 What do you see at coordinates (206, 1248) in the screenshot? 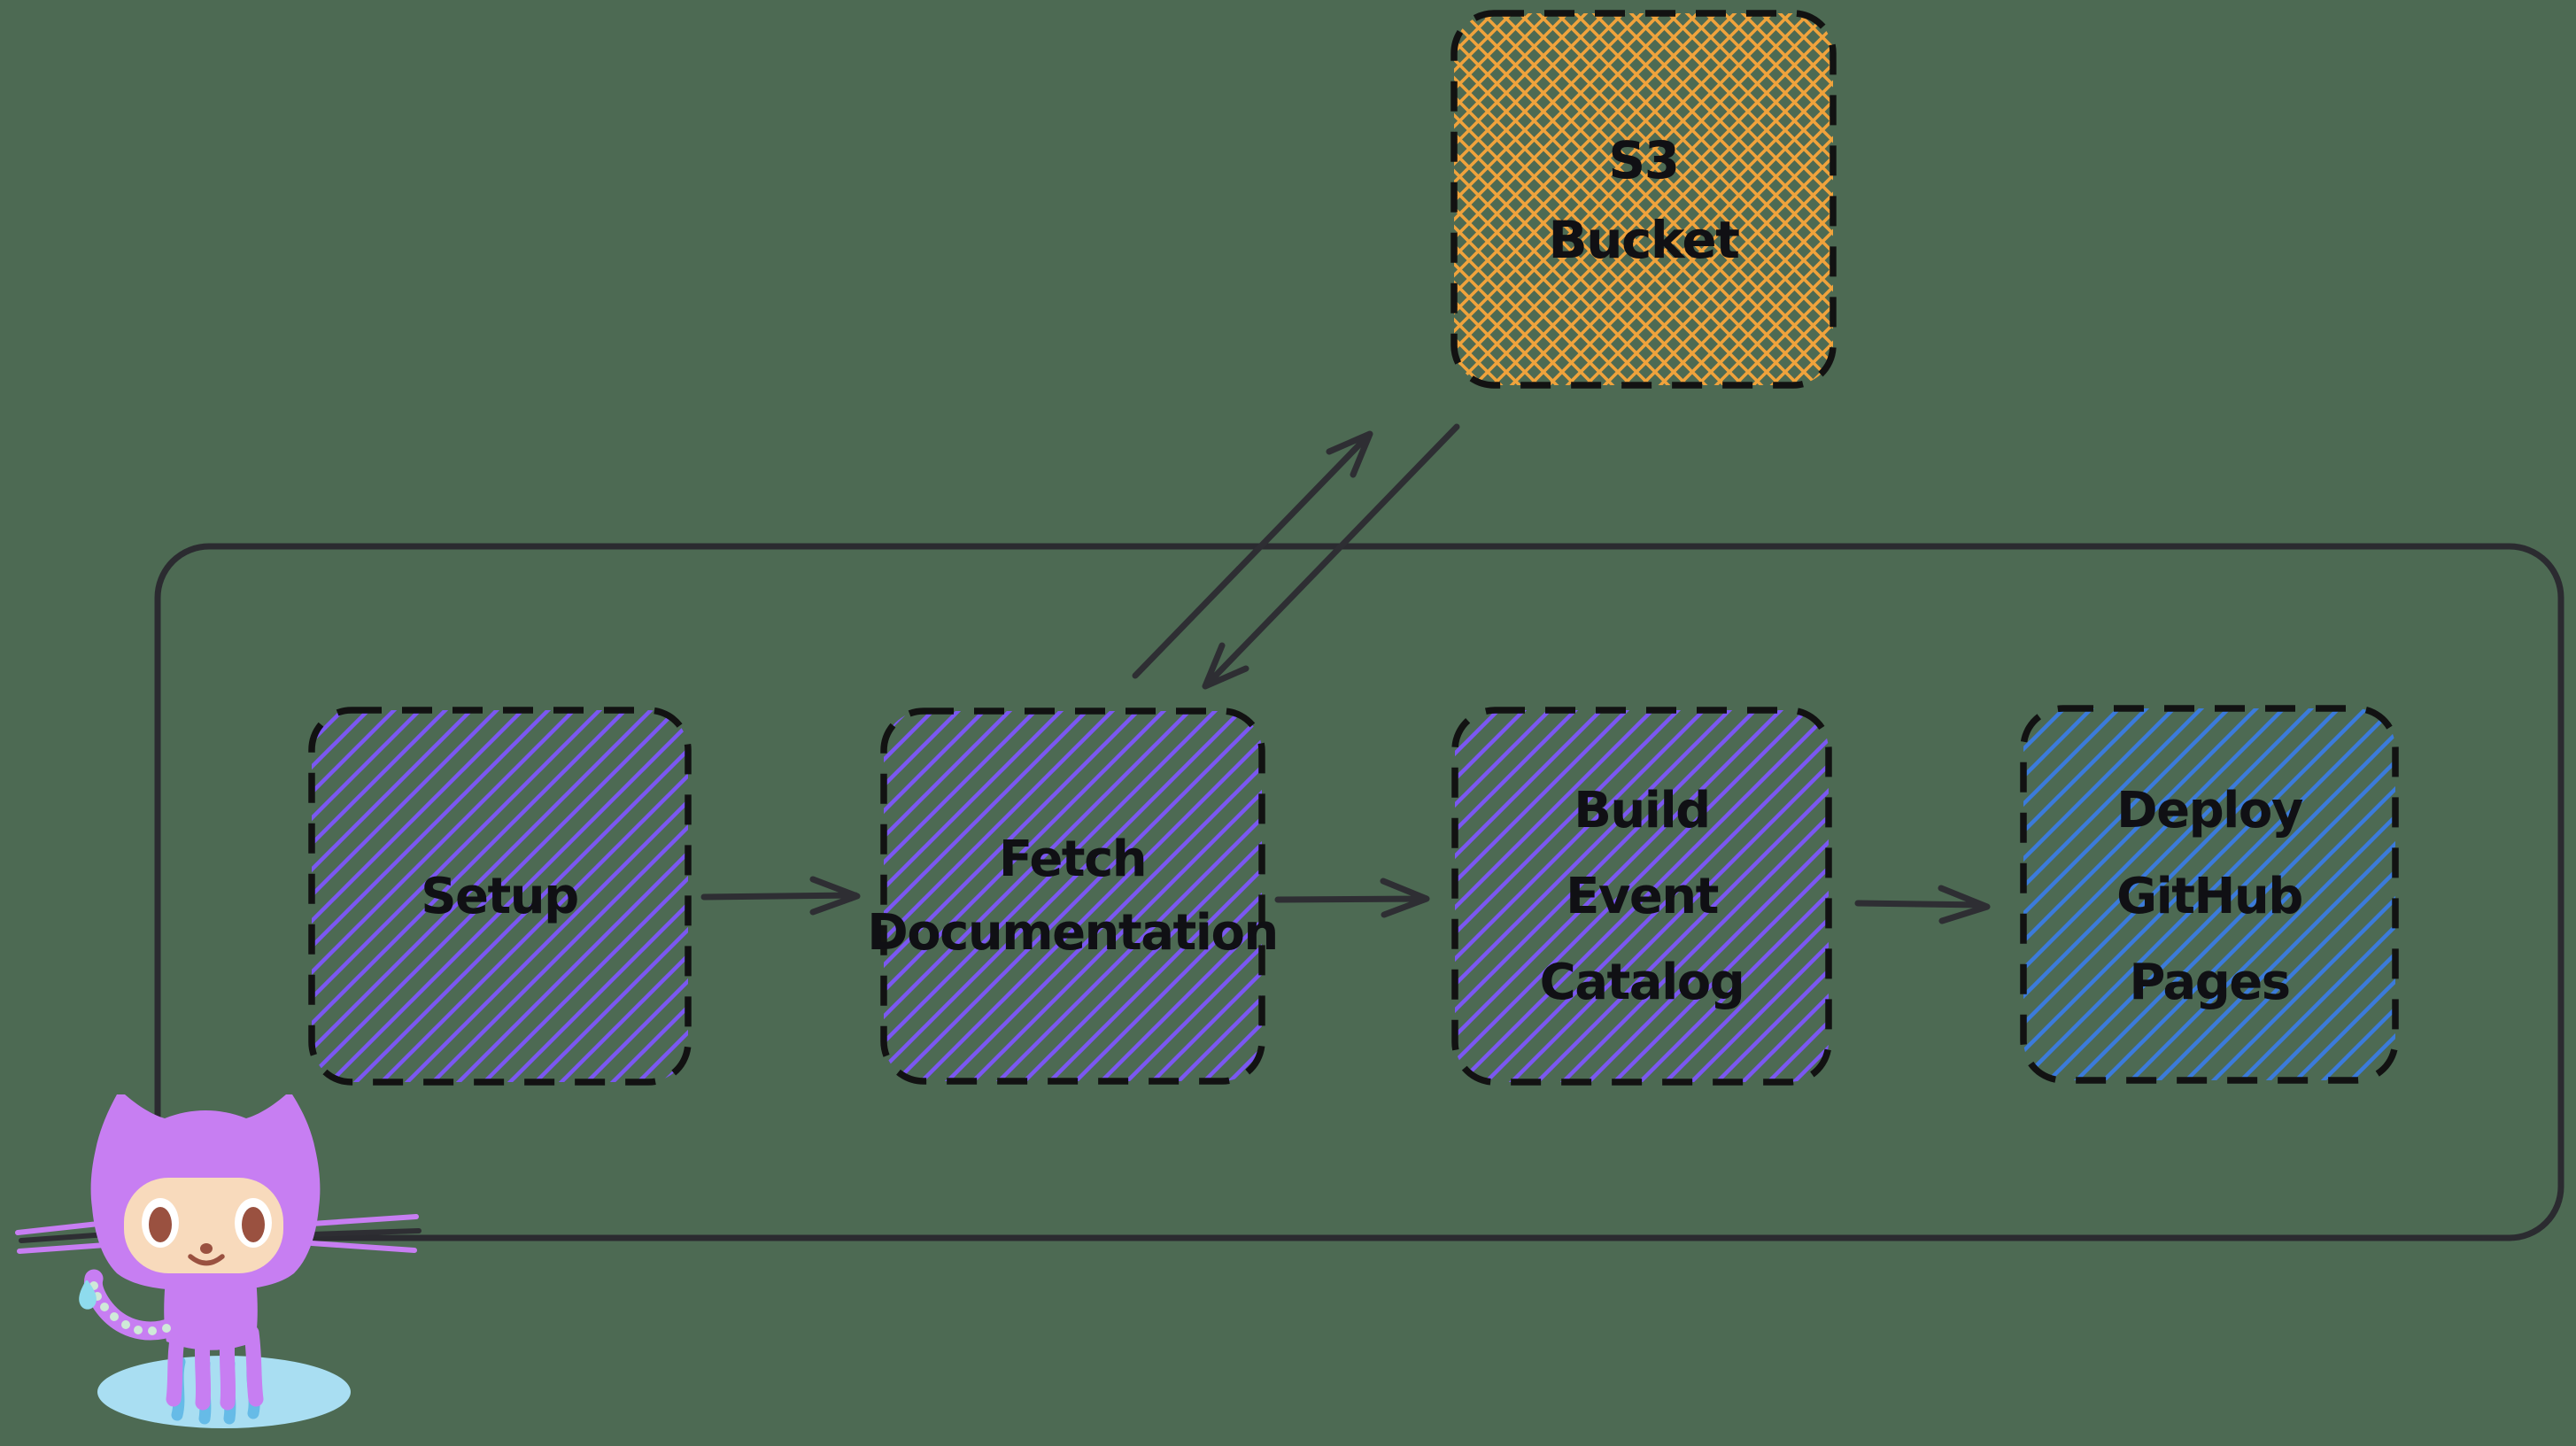
I see `octocat-nose` at bounding box center [206, 1248].